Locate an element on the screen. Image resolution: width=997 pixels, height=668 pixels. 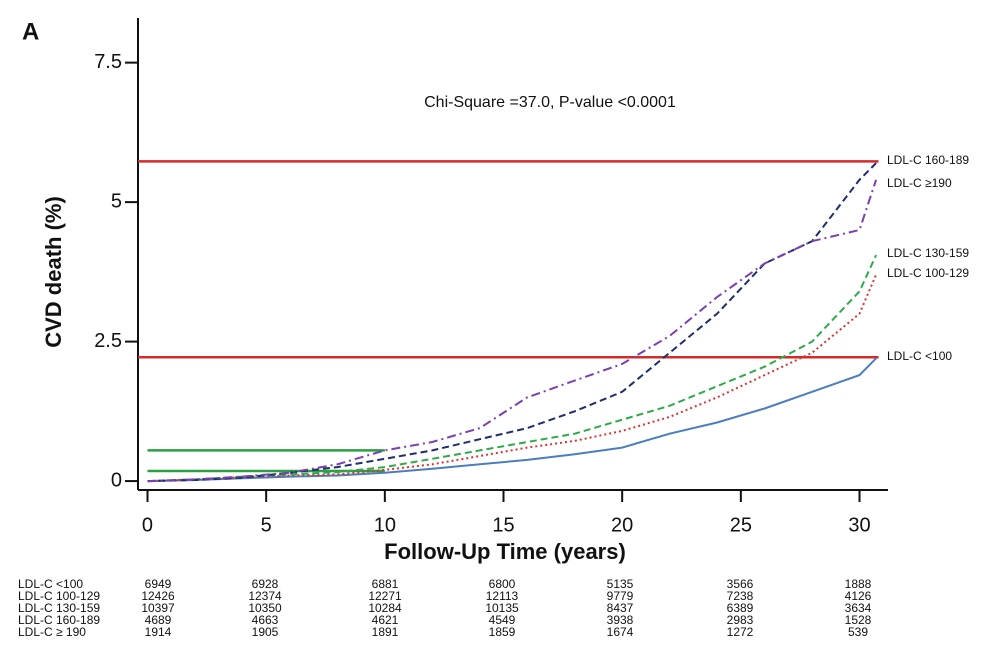
risk-count: 3566 is located at coordinates (740, 584).